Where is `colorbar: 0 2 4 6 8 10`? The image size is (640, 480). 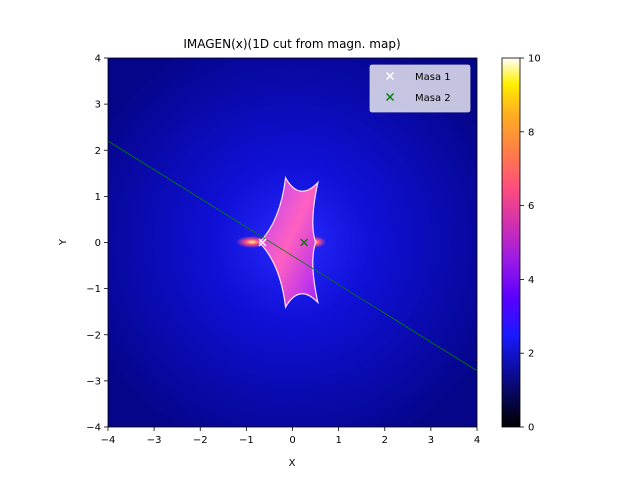
colorbar: 0 2 4 6 8 10 is located at coordinates (521, 244).